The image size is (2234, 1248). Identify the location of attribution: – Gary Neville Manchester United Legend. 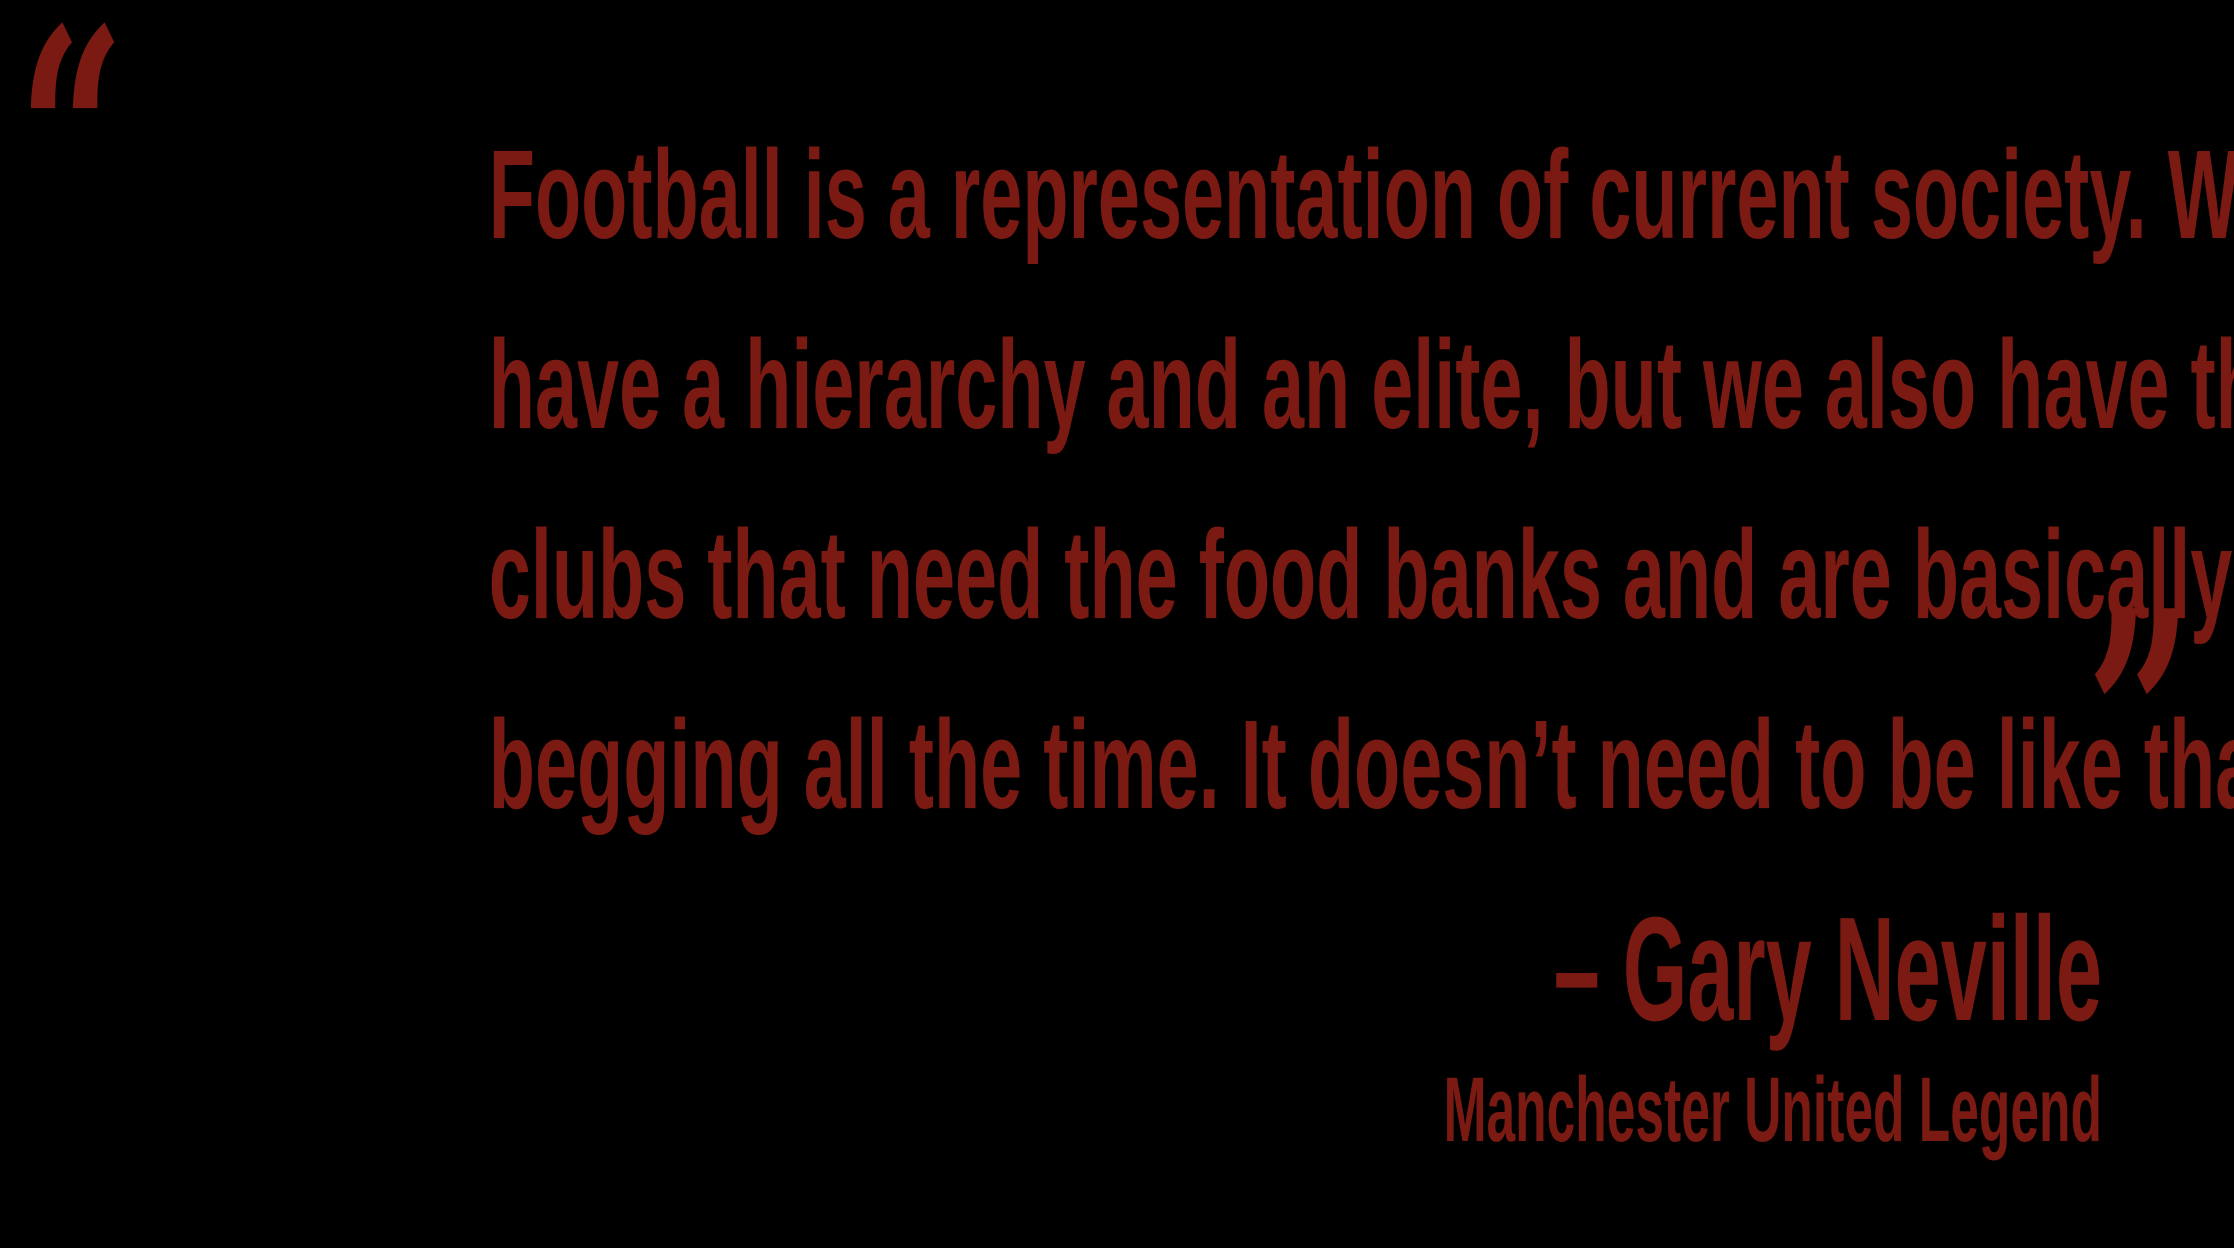
(1502, 1025).